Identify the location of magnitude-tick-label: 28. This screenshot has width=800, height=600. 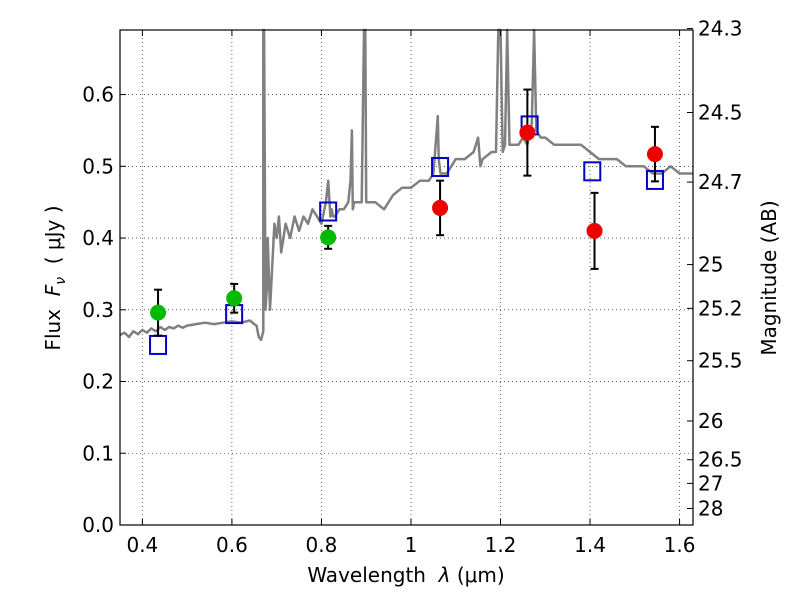
(710, 509).